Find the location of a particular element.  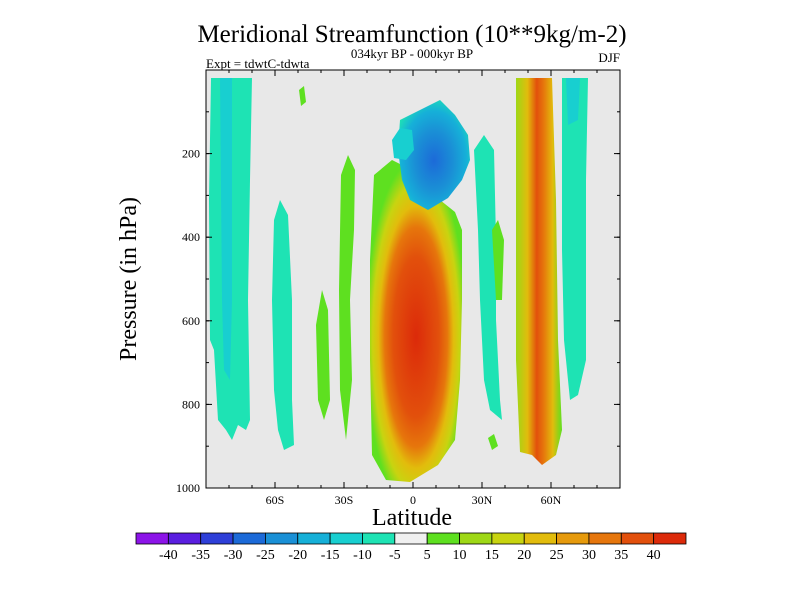

subtitle-right: DJF is located at coordinates (609, 57).